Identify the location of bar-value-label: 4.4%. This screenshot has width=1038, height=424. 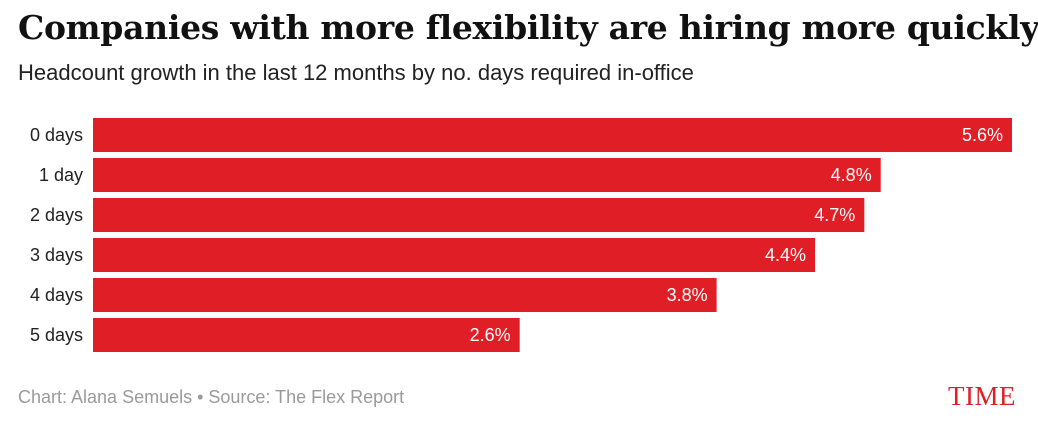
(785, 255).